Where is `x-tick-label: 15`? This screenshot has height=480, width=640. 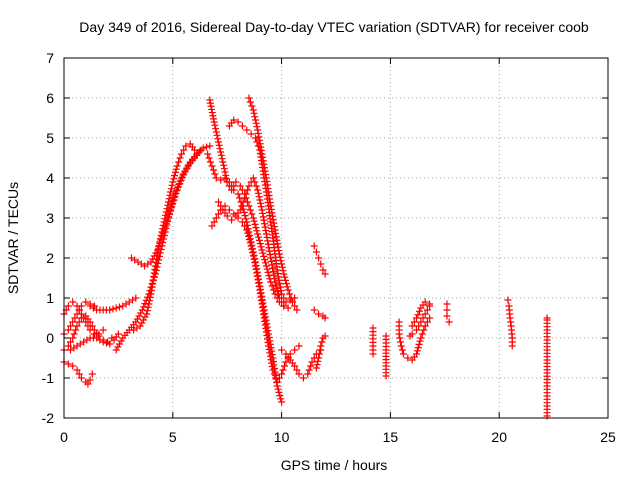 x-tick-label: 15 is located at coordinates (391, 437).